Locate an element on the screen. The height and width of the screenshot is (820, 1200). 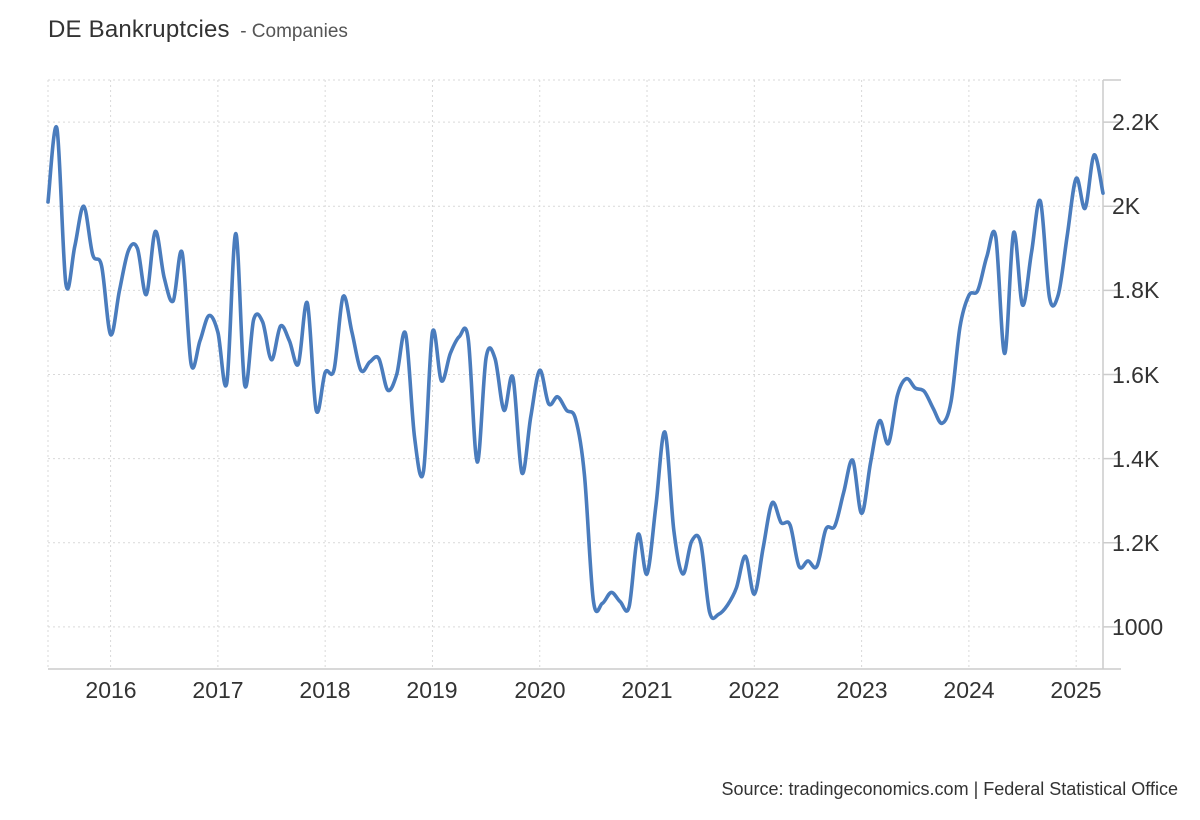
y-axis-label-1.4K: 1.4K is located at coordinates (1136, 459).